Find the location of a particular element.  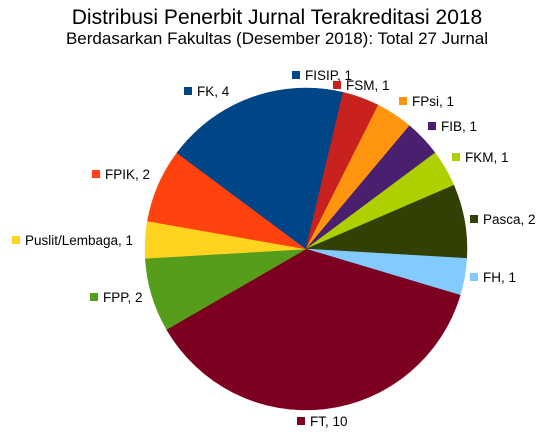

slice-label-fpsi: FPsi, 1 is located at coordinates (426, 101).